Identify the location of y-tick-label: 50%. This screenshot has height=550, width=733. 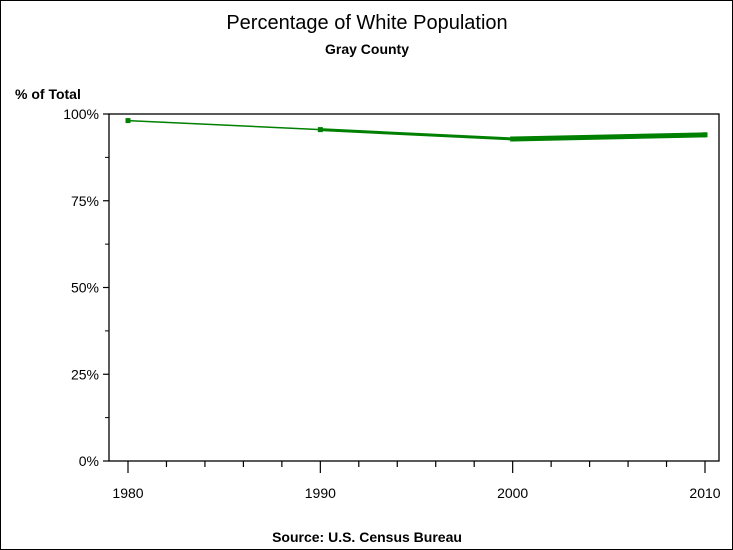
(85, 288).